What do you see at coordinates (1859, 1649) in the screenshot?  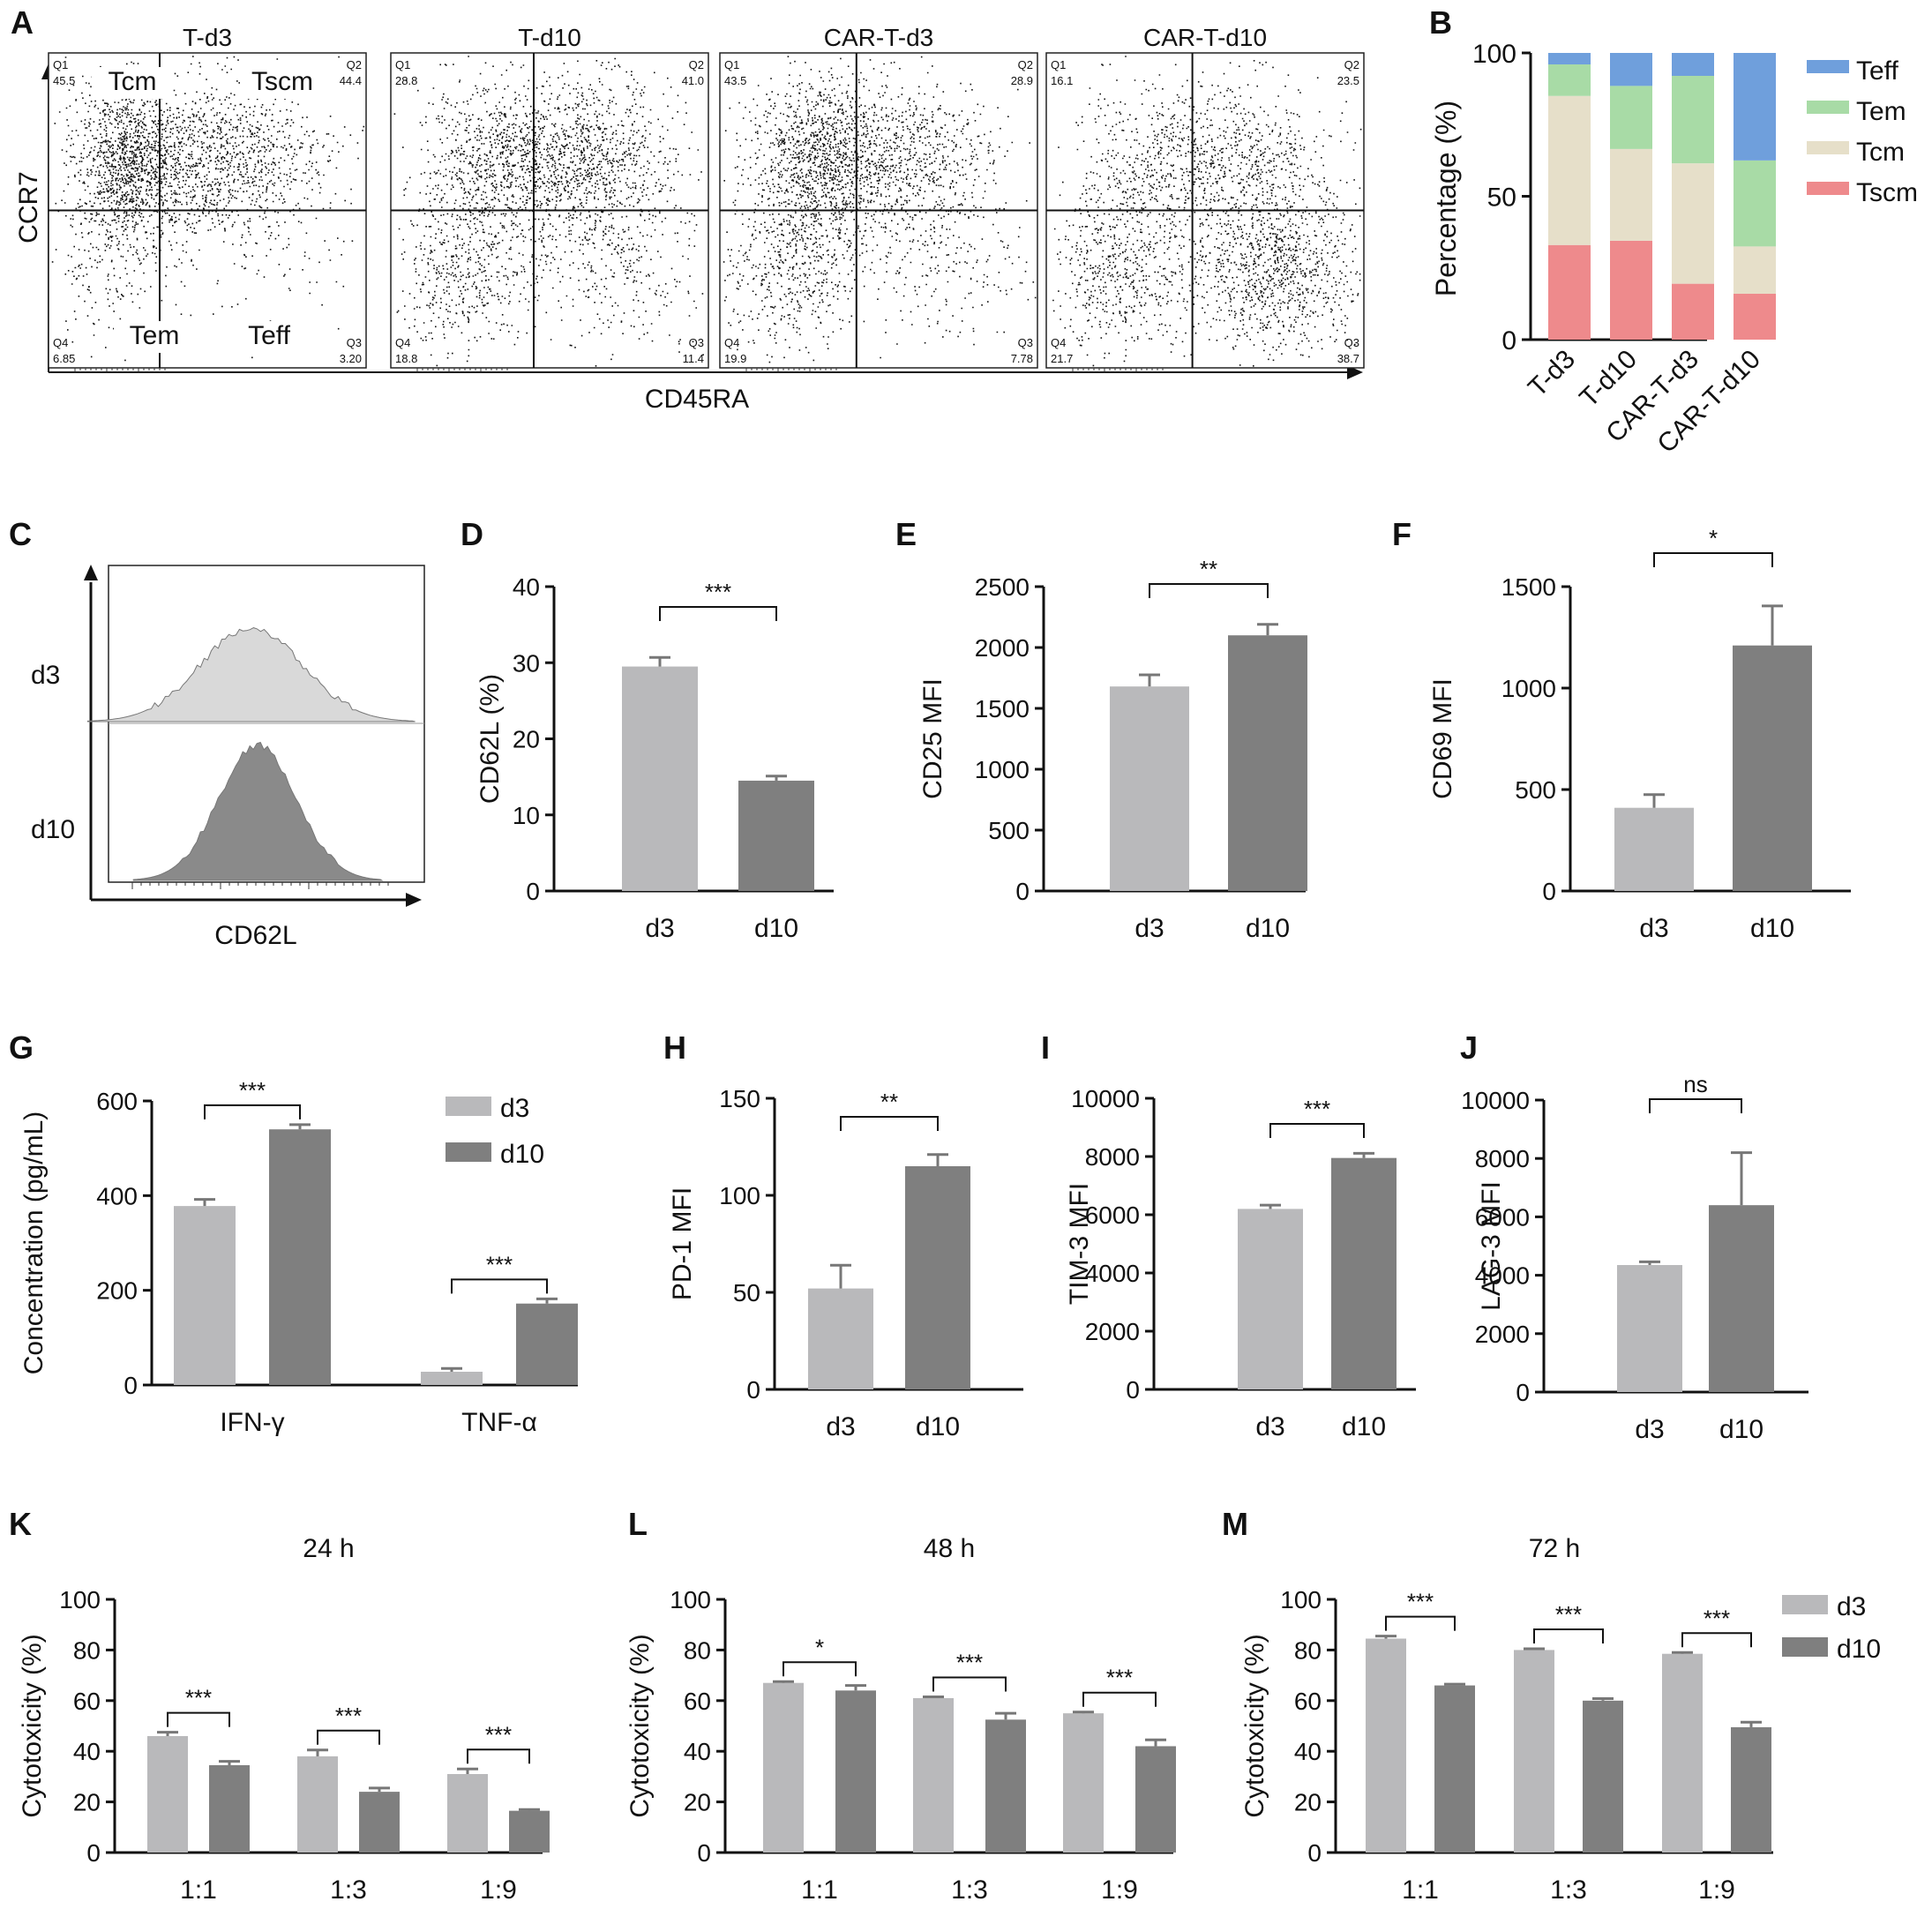 I see `legend-label-d10: d10` at bounding box center [1859, 1649].